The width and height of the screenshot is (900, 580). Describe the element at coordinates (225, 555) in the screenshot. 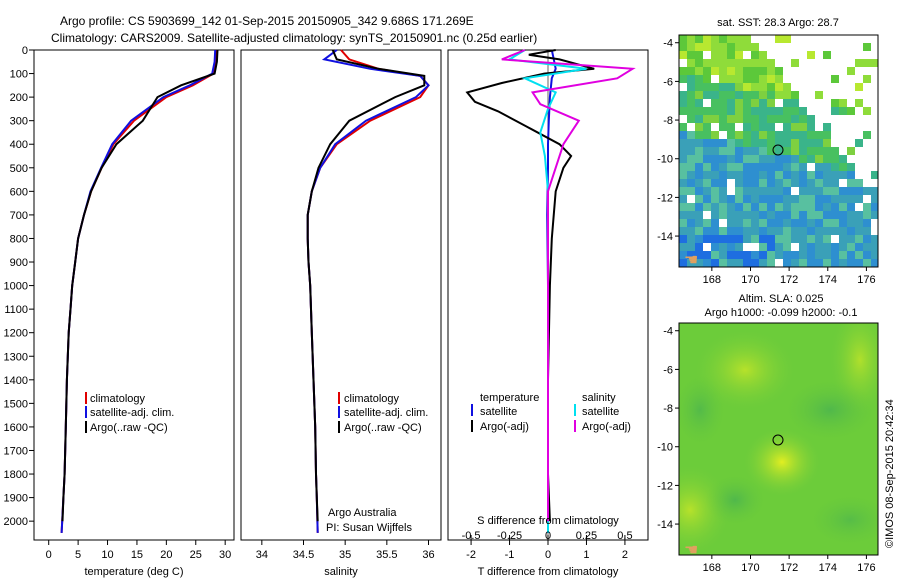

I see `x-tick-label: 30` at that location.